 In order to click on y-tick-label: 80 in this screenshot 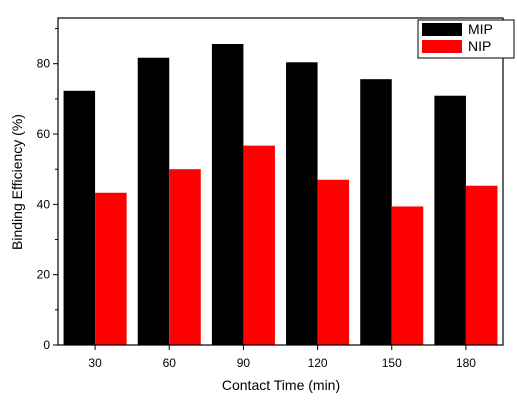, I will do `click(44, 64)`.